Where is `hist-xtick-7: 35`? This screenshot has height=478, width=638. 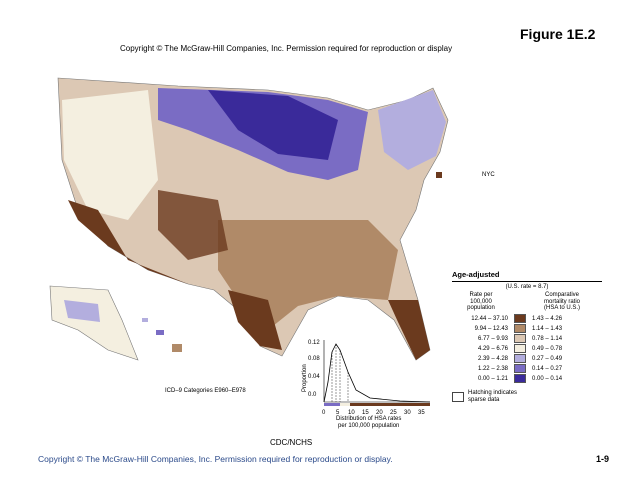
hist-xtick-7: 35 is located at coordinates (421, 413).